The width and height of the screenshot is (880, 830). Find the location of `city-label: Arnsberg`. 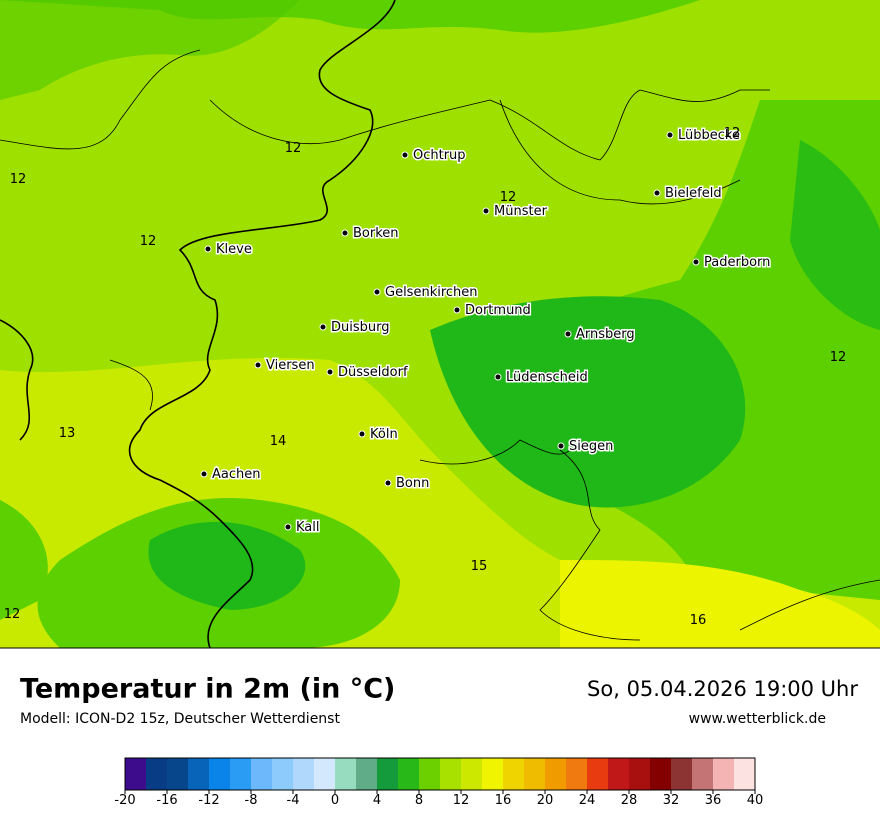

city-label: Arnsberg is located at coordinates (605, 334).